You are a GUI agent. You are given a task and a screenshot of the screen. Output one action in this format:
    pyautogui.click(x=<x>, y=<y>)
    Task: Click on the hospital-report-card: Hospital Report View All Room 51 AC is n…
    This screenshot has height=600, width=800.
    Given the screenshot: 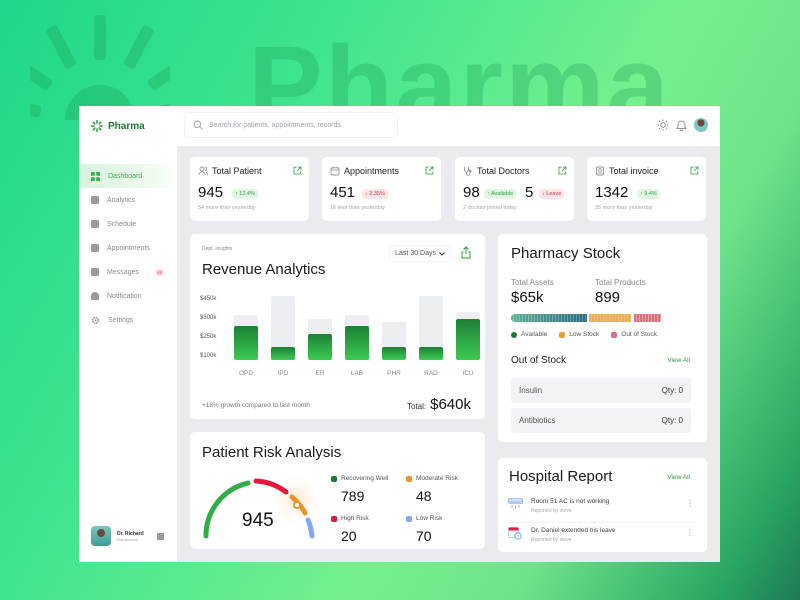 What is the action you would take?
    pyautogui.click(x=602, y=505)
    